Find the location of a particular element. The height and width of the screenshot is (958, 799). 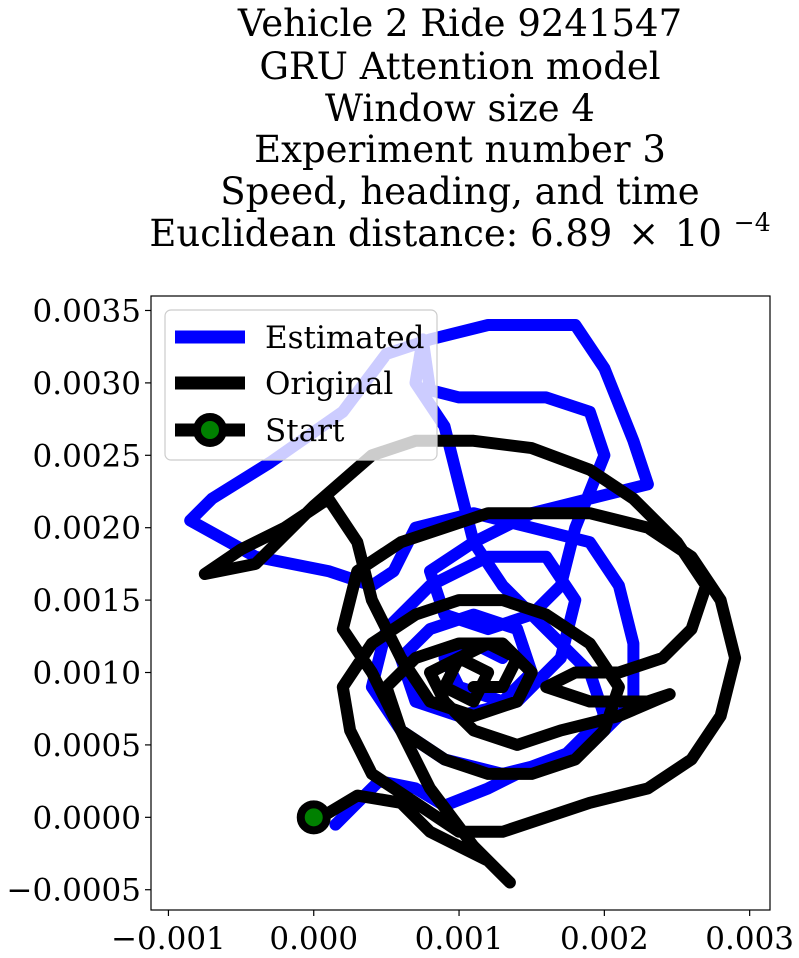

legend-box is located at coordinates (301, 385).